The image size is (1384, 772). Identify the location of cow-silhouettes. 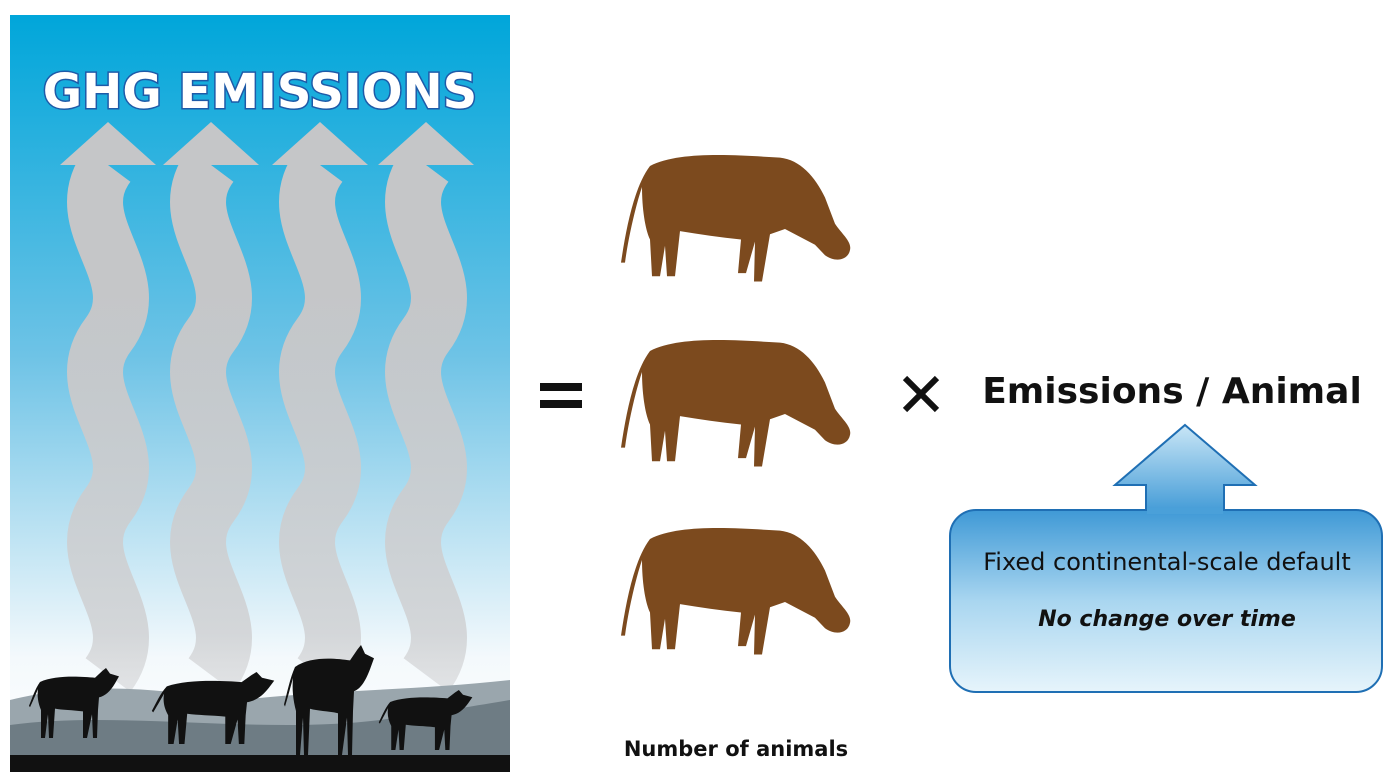
(260, 708).